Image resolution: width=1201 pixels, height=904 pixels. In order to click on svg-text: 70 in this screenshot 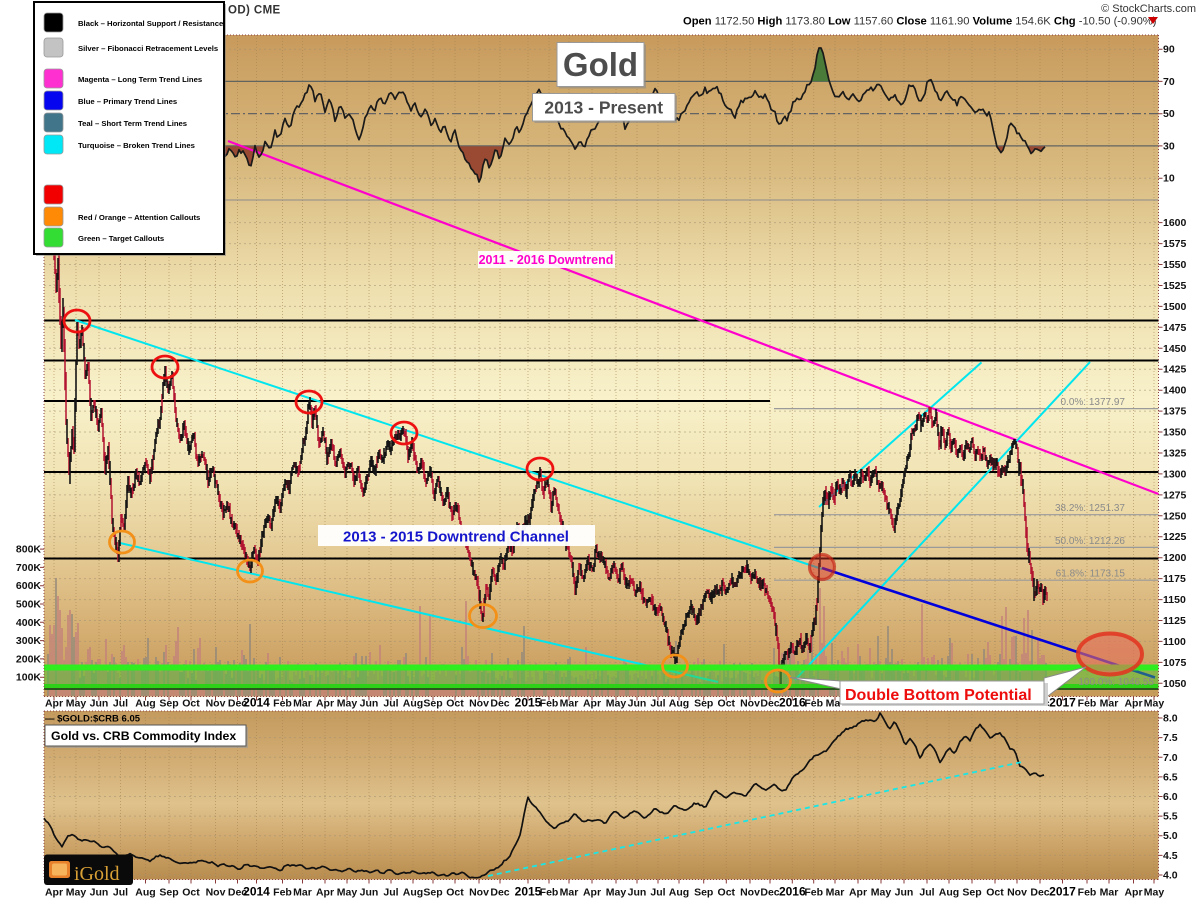, I will do `click(1169, 82)`.